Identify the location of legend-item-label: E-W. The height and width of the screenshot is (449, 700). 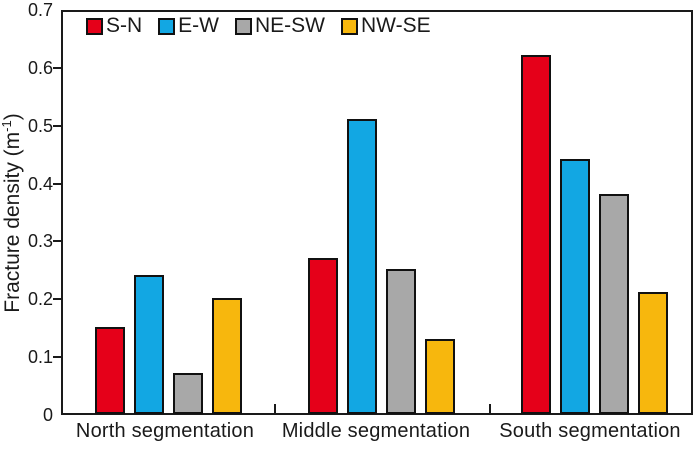
(198, 25).